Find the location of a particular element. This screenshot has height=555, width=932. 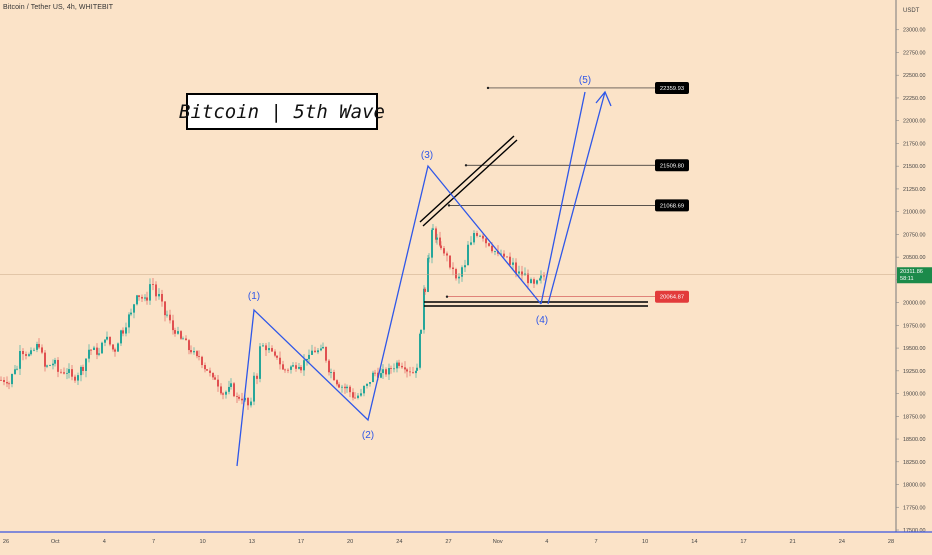

time-tick-label: 7 is located at coordinates (153, 542).